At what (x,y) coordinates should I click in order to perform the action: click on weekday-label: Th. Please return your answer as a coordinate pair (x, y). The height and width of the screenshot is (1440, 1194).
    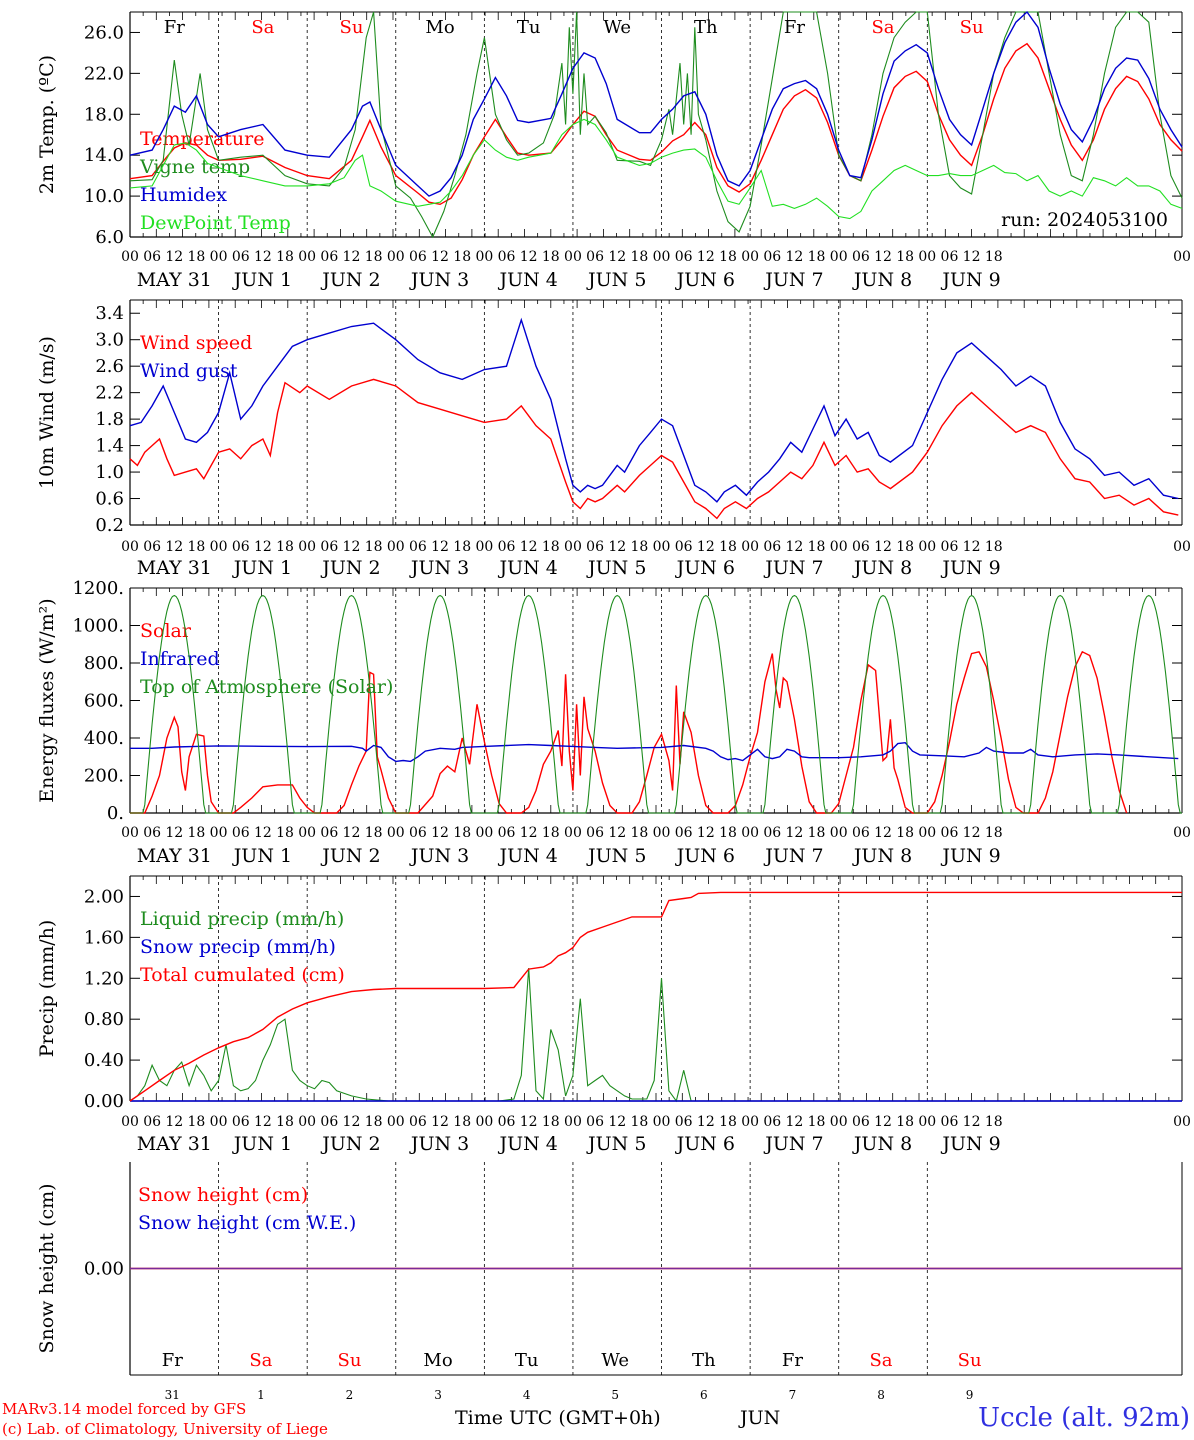
    Looking at the image, I should click on (704, 1360).